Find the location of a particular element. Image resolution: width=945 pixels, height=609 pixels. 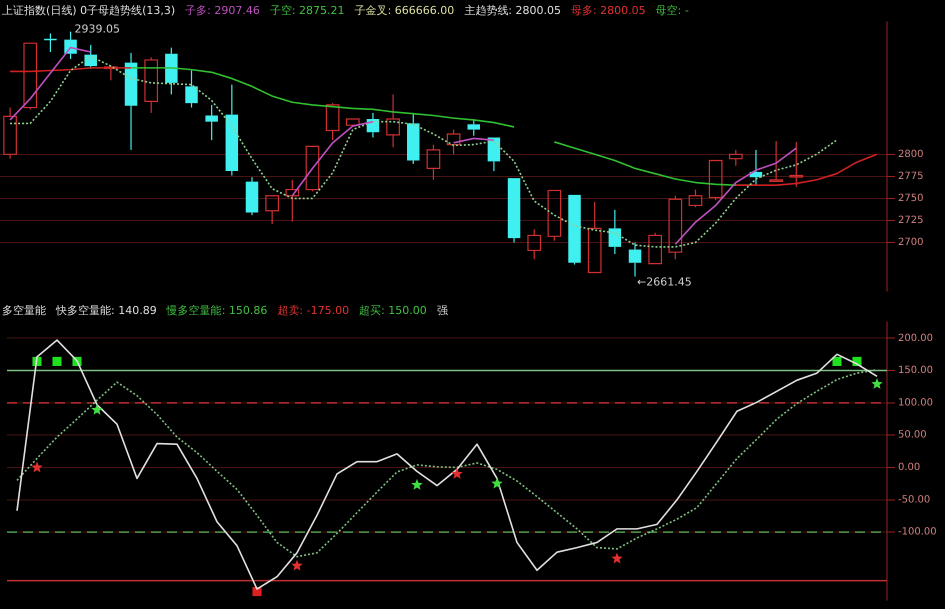

y-tick-label: -100.00 is located at coordinates (917, 532).